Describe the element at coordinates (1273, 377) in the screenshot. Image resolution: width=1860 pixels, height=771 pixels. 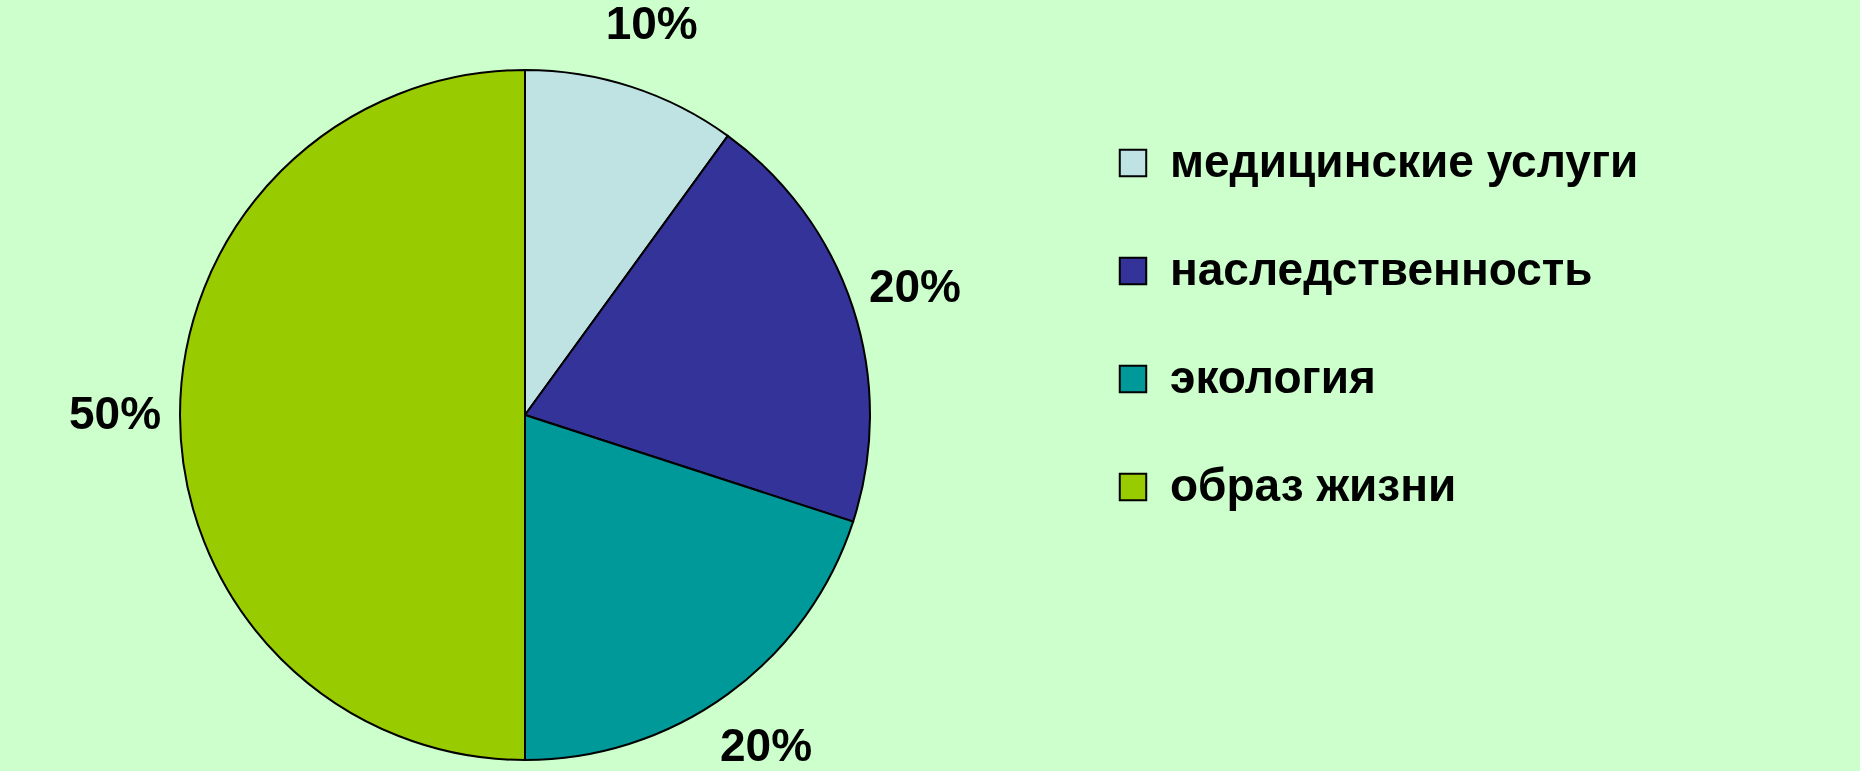
I see `legend-label: экология` at that location.